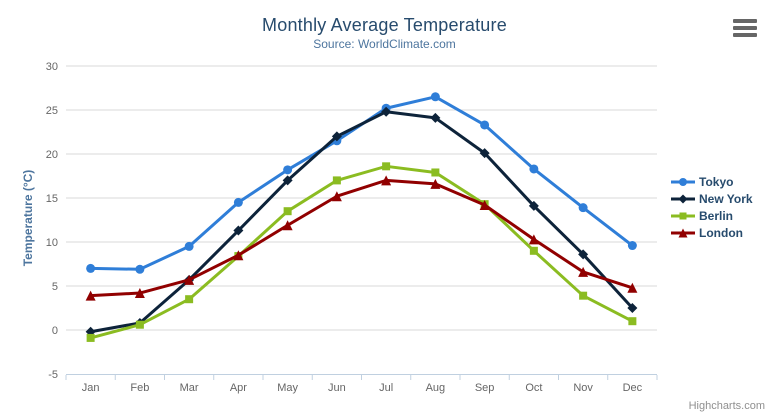 This screenshot has height=416, width=769. What do you see at coordinates (336, 196) in the screenshot?
I see `point-london-jun` at bounding box center [336, 196].